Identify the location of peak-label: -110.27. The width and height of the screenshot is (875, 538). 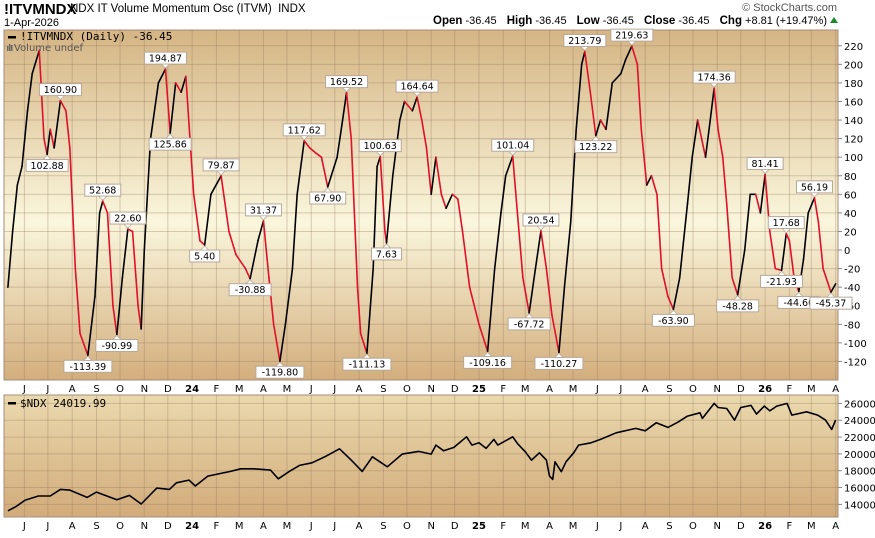
(559, 361).